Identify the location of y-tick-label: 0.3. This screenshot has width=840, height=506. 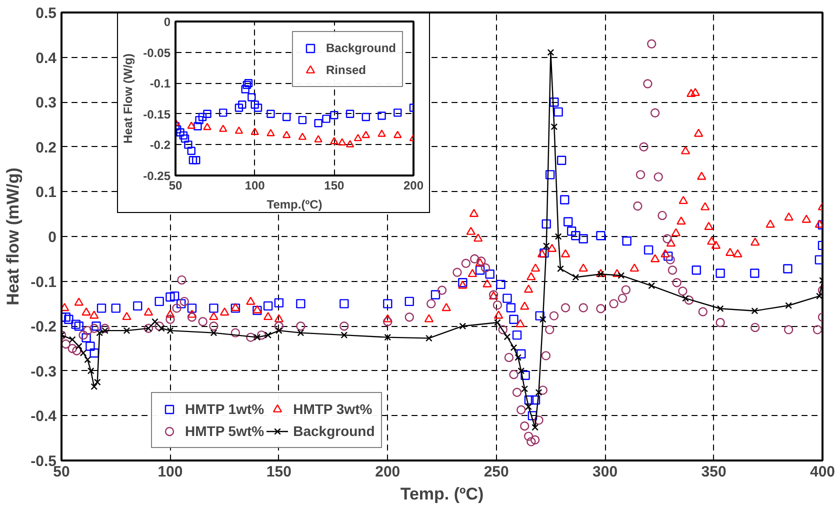
(46, 103).